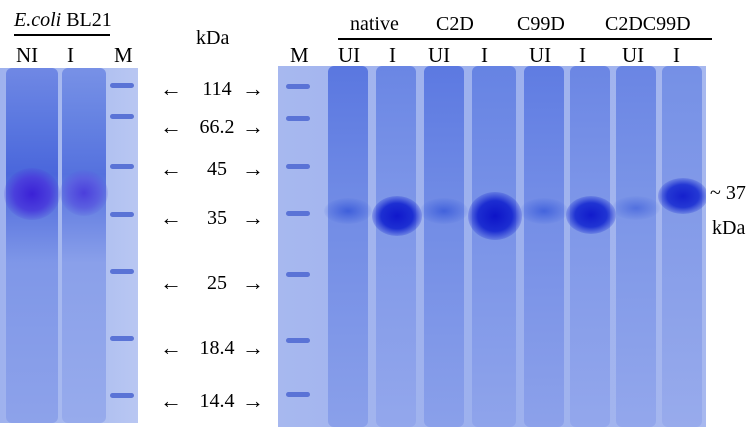  I want to click on group-label-c99d: C99D, so click(541, 24).